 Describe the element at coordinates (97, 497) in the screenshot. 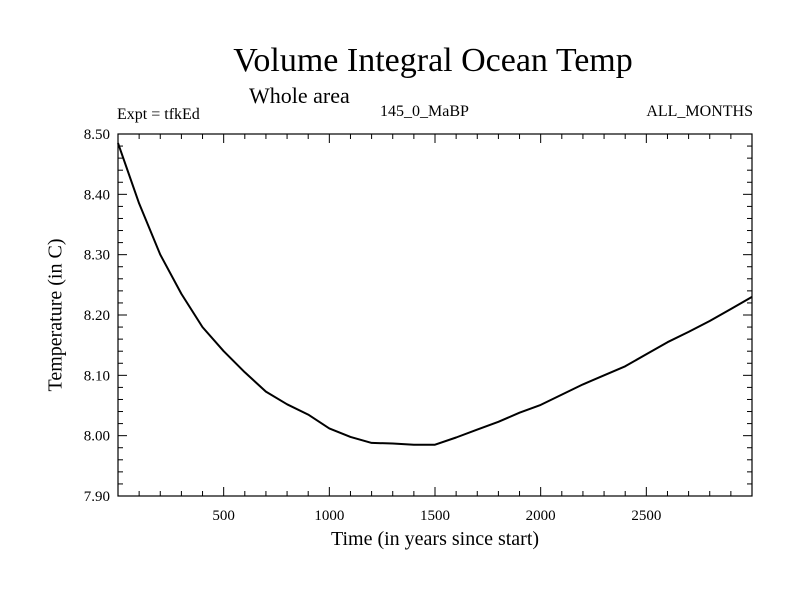

I see `y-tick-label: 7.90` at that location.